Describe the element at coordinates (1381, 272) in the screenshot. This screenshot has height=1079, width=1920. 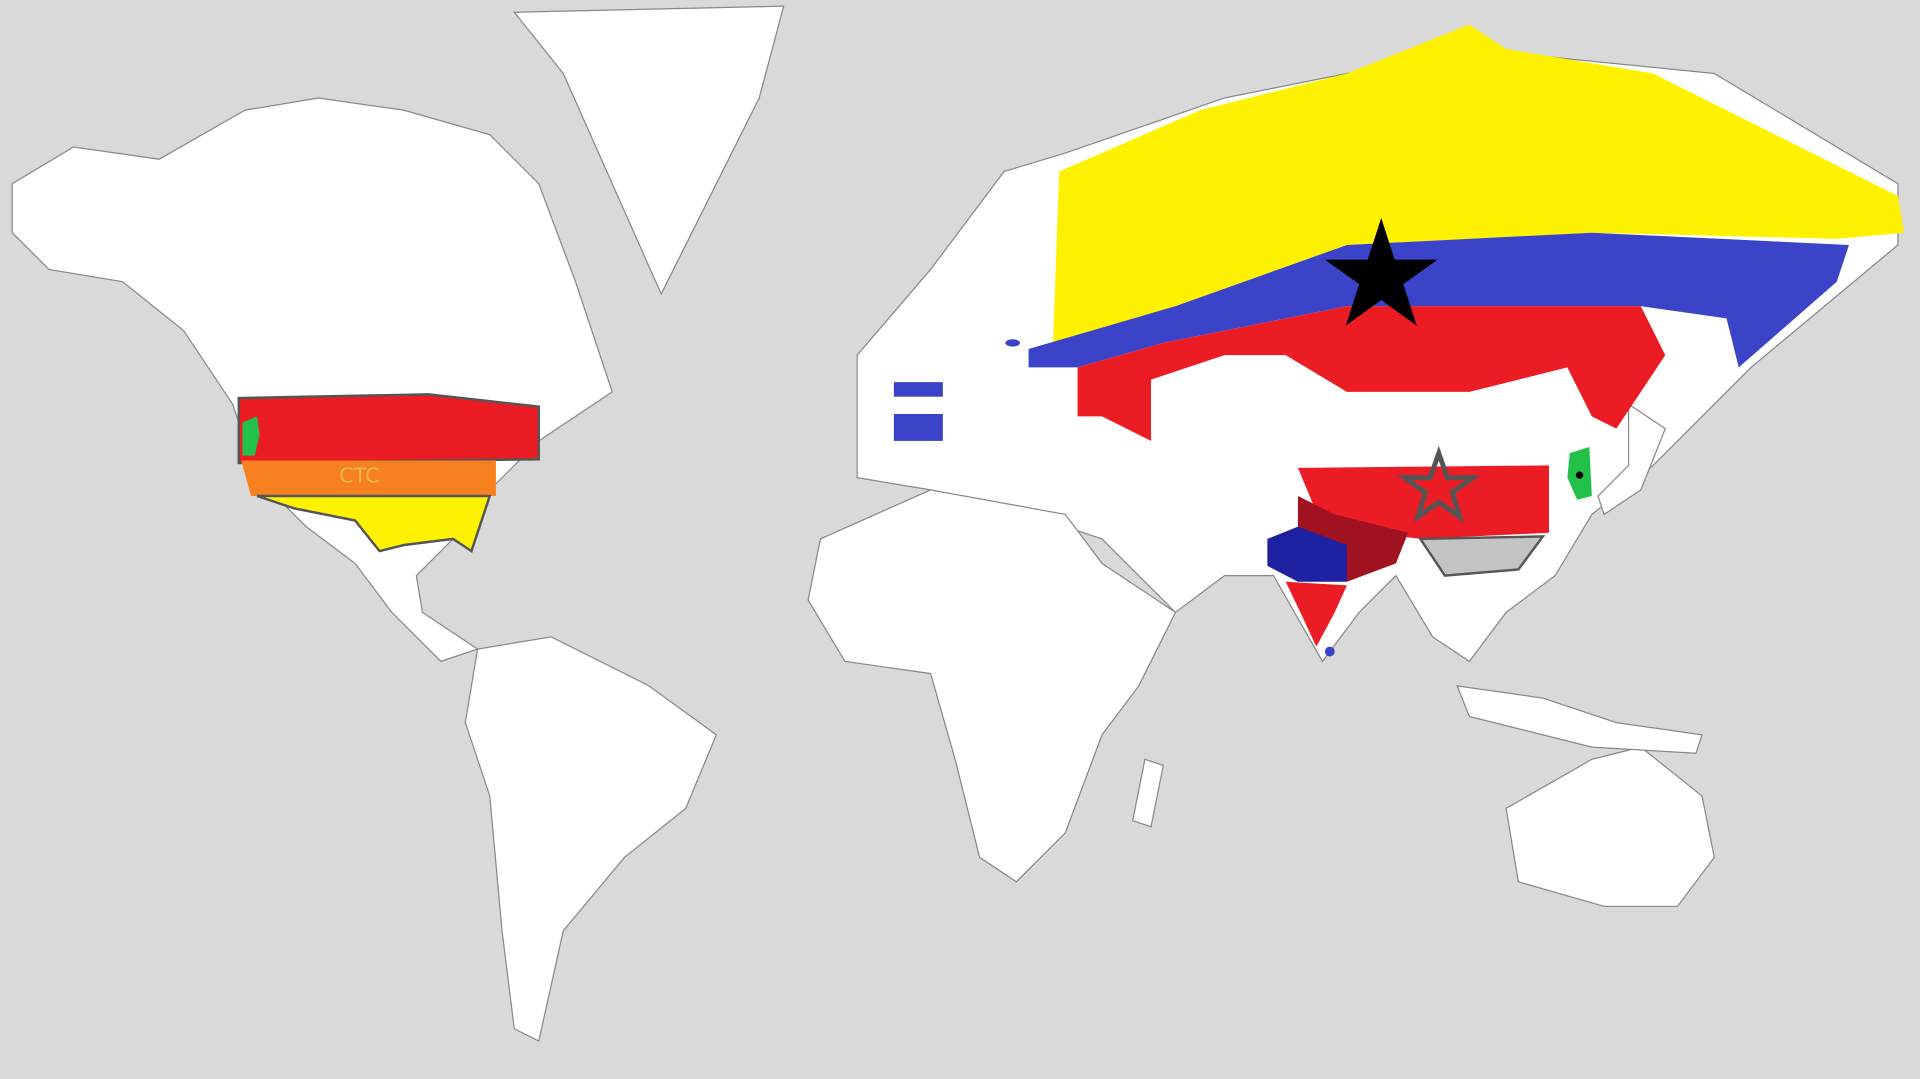
I see `black-star-icon` at that location.